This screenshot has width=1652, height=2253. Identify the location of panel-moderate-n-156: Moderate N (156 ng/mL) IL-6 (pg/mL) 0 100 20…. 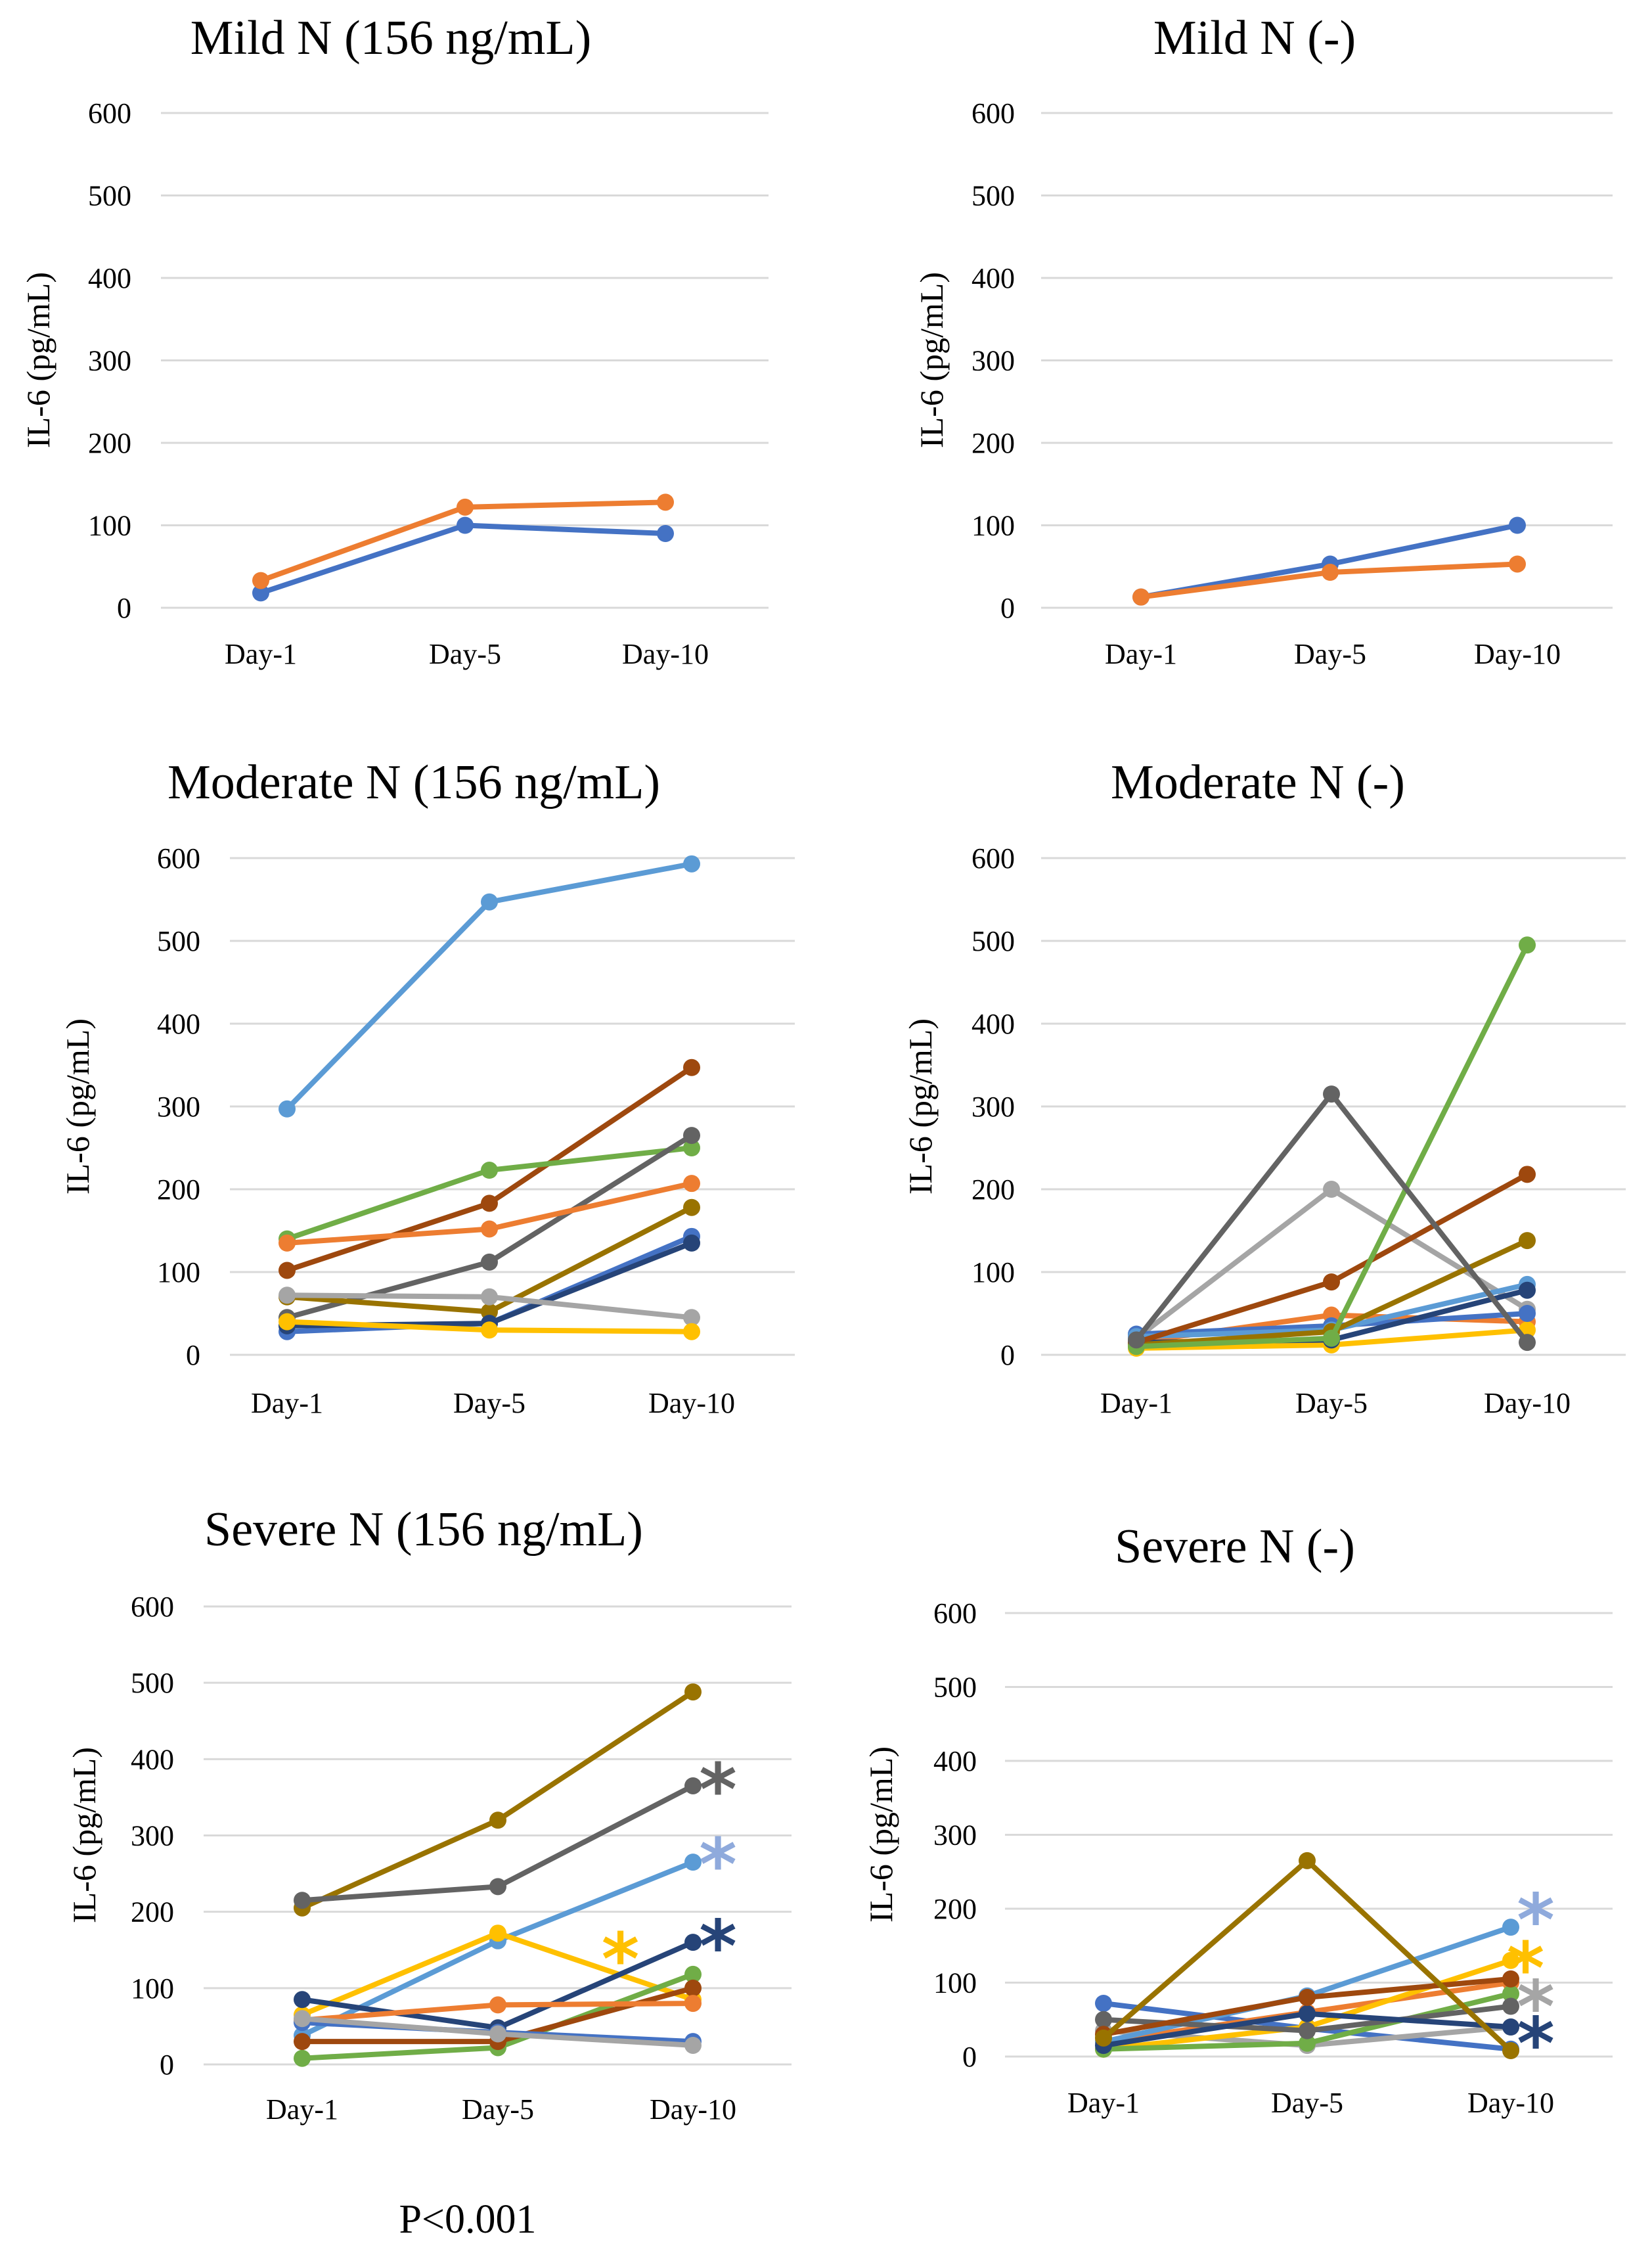
(427, 1087).